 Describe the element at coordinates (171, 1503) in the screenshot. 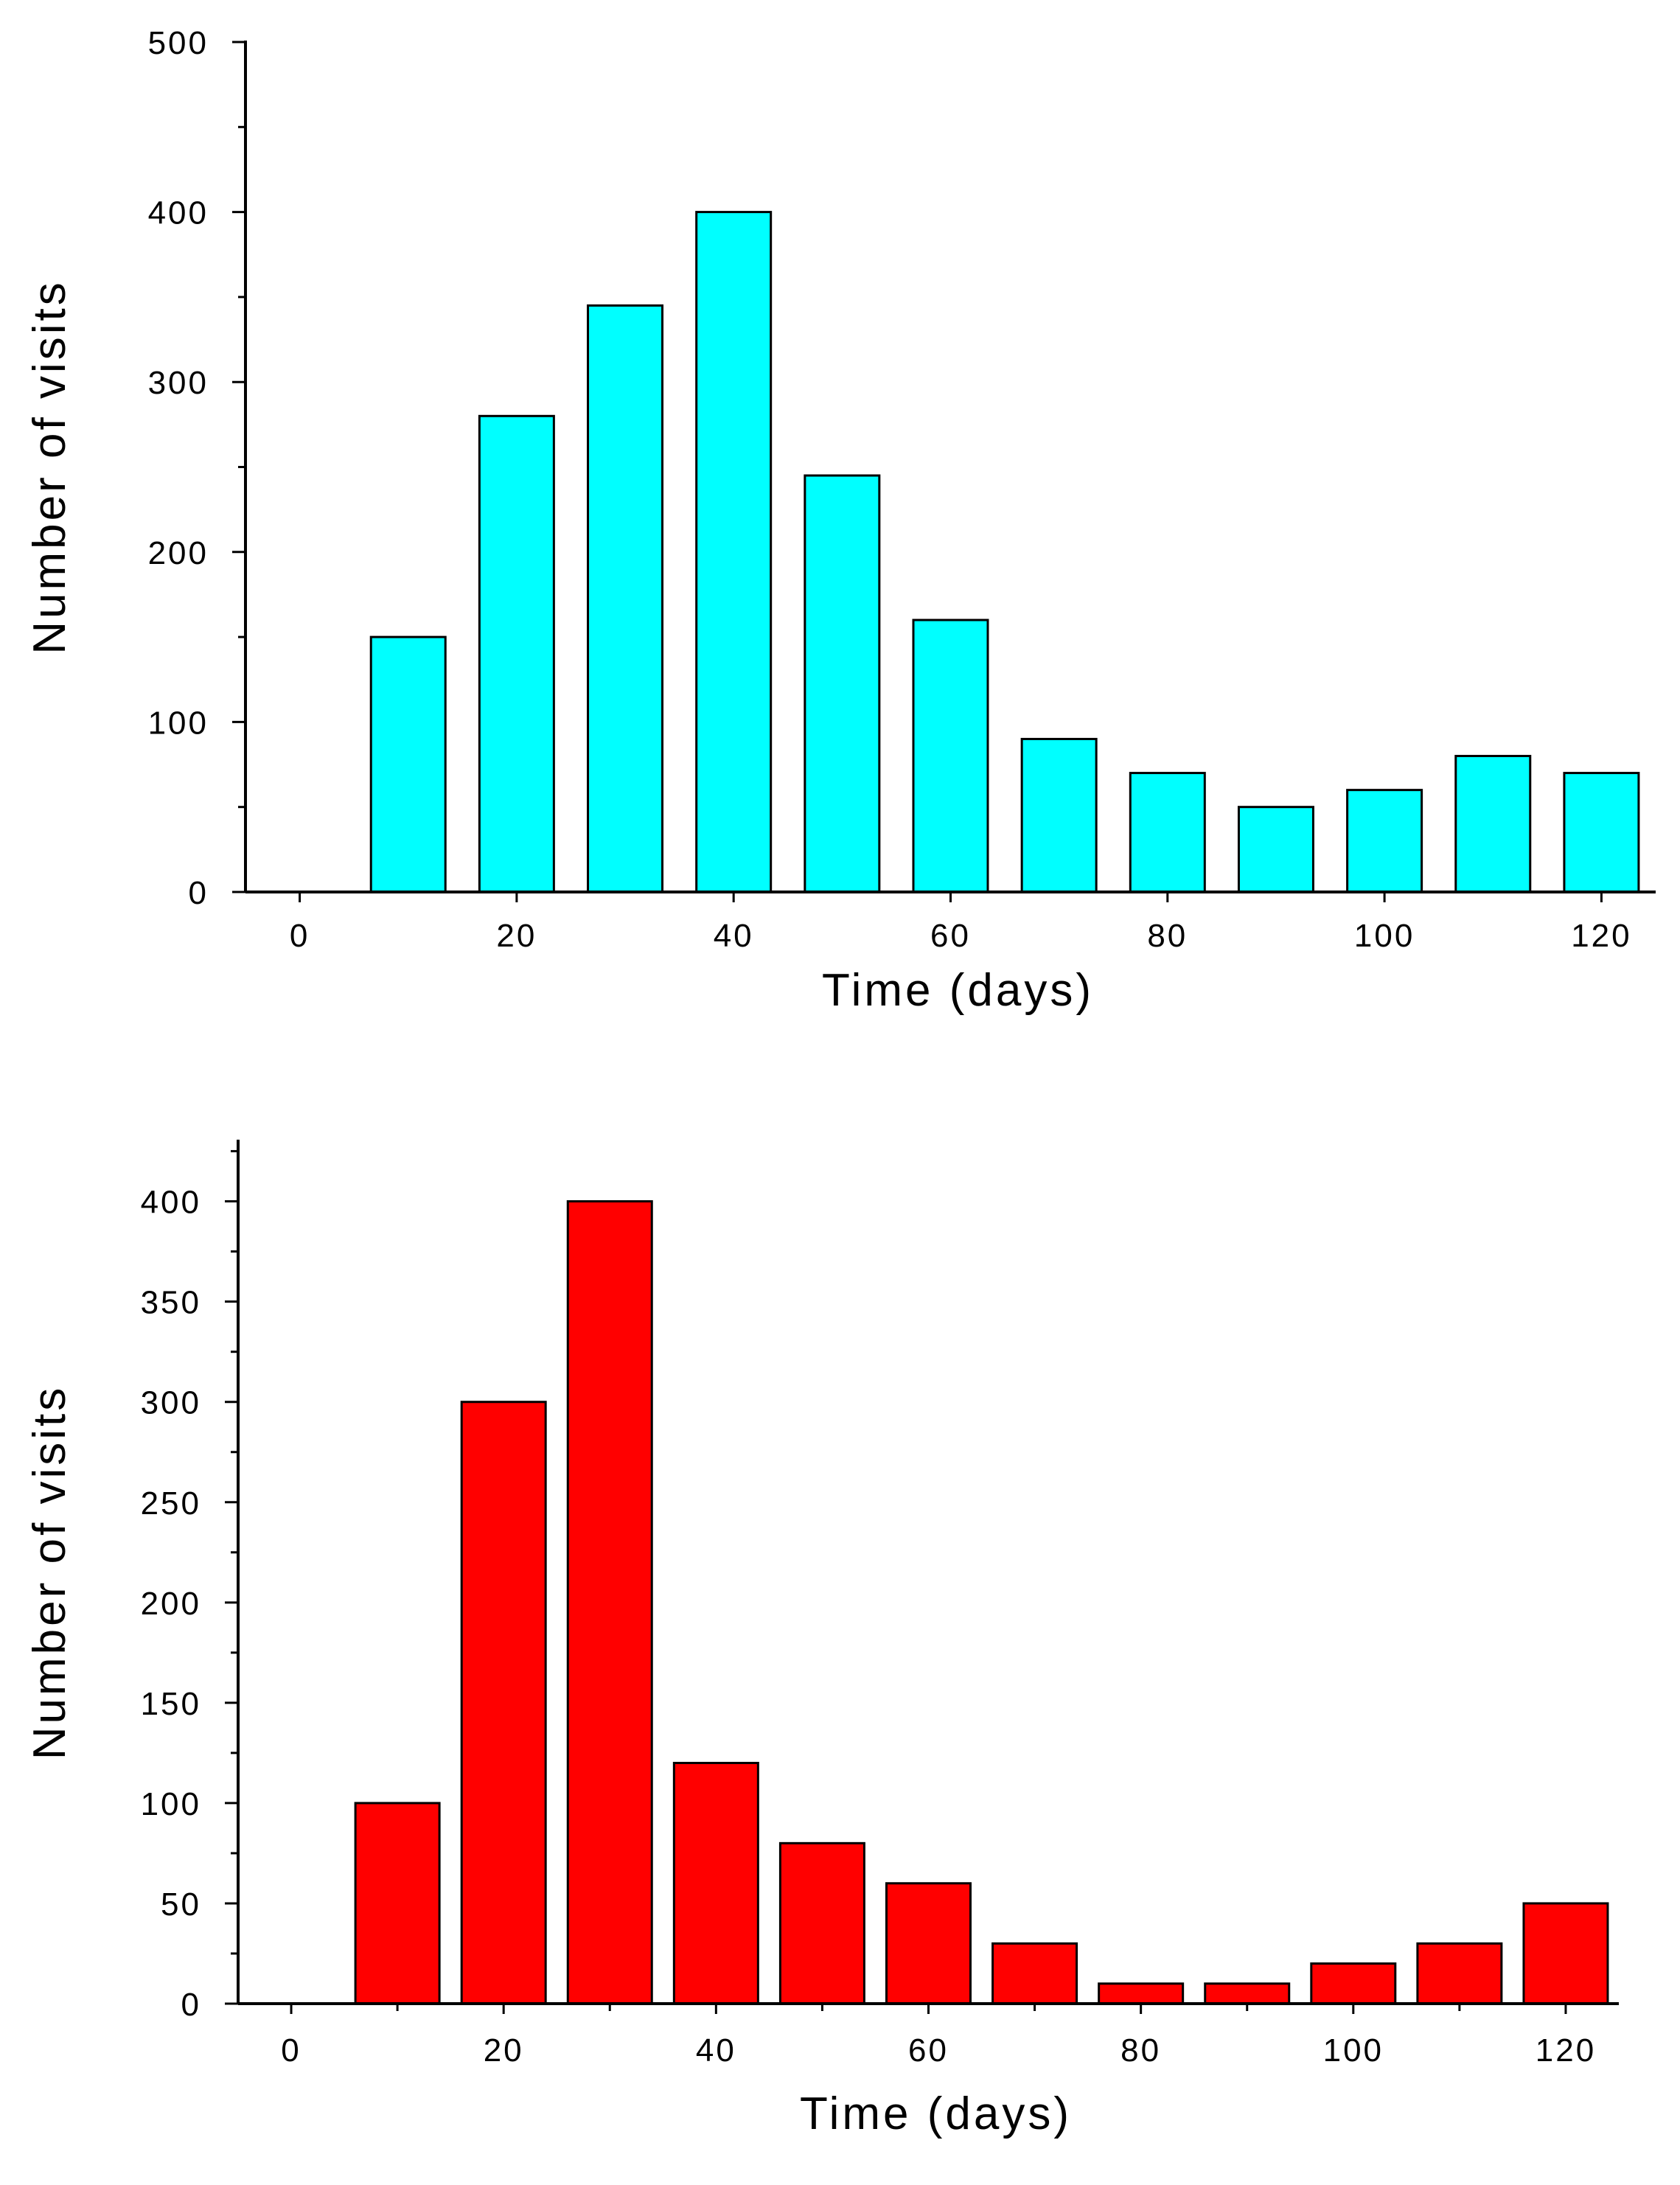

I see `y-tick-label: 250` at that location.